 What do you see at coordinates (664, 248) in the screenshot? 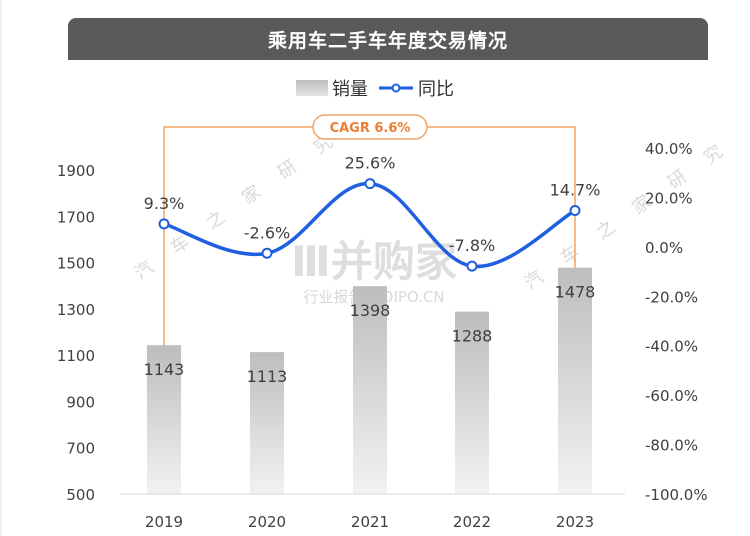
I see `y-right-tick: 0.0%` at bounding box center [664, 248].